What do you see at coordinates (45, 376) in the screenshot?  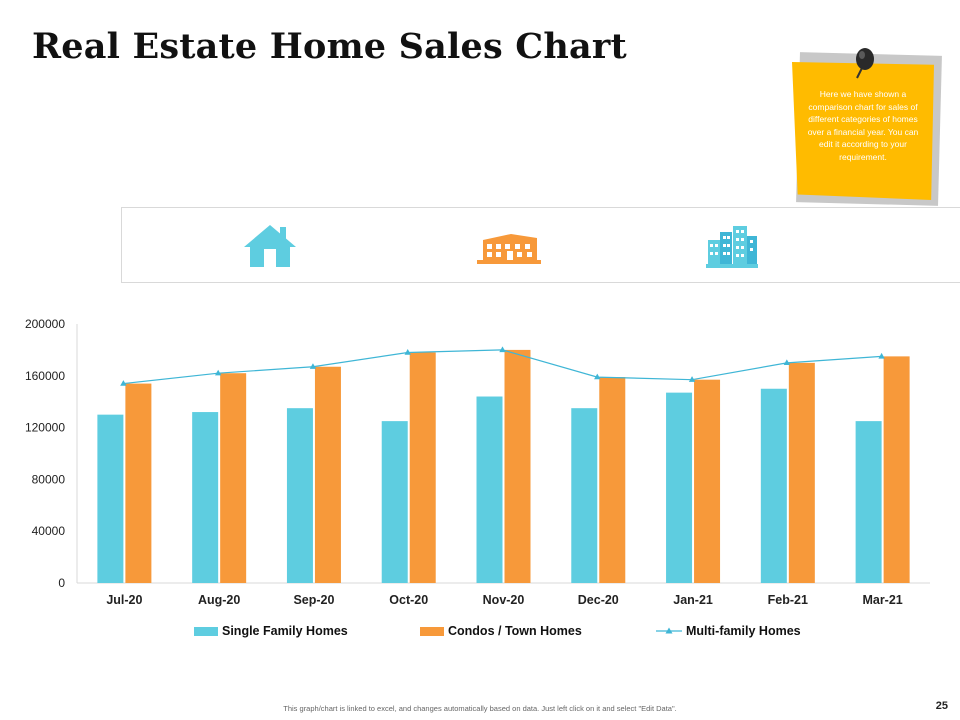 I see `y-tick-label: 160000` at bounding box center [45, 376].